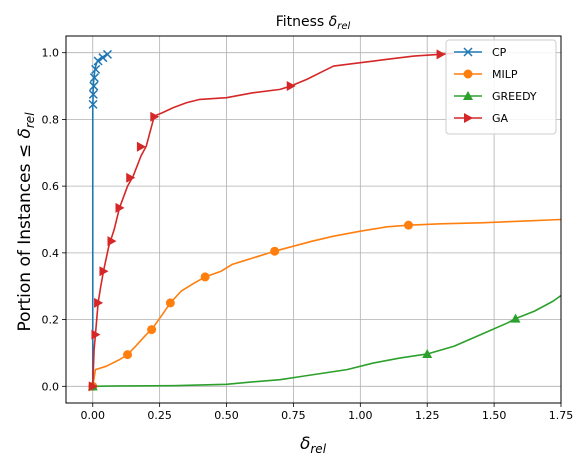 The width and height of the screenshot is (586, 459). I want to click on legend-item-cp: CP, so click(480, 52).